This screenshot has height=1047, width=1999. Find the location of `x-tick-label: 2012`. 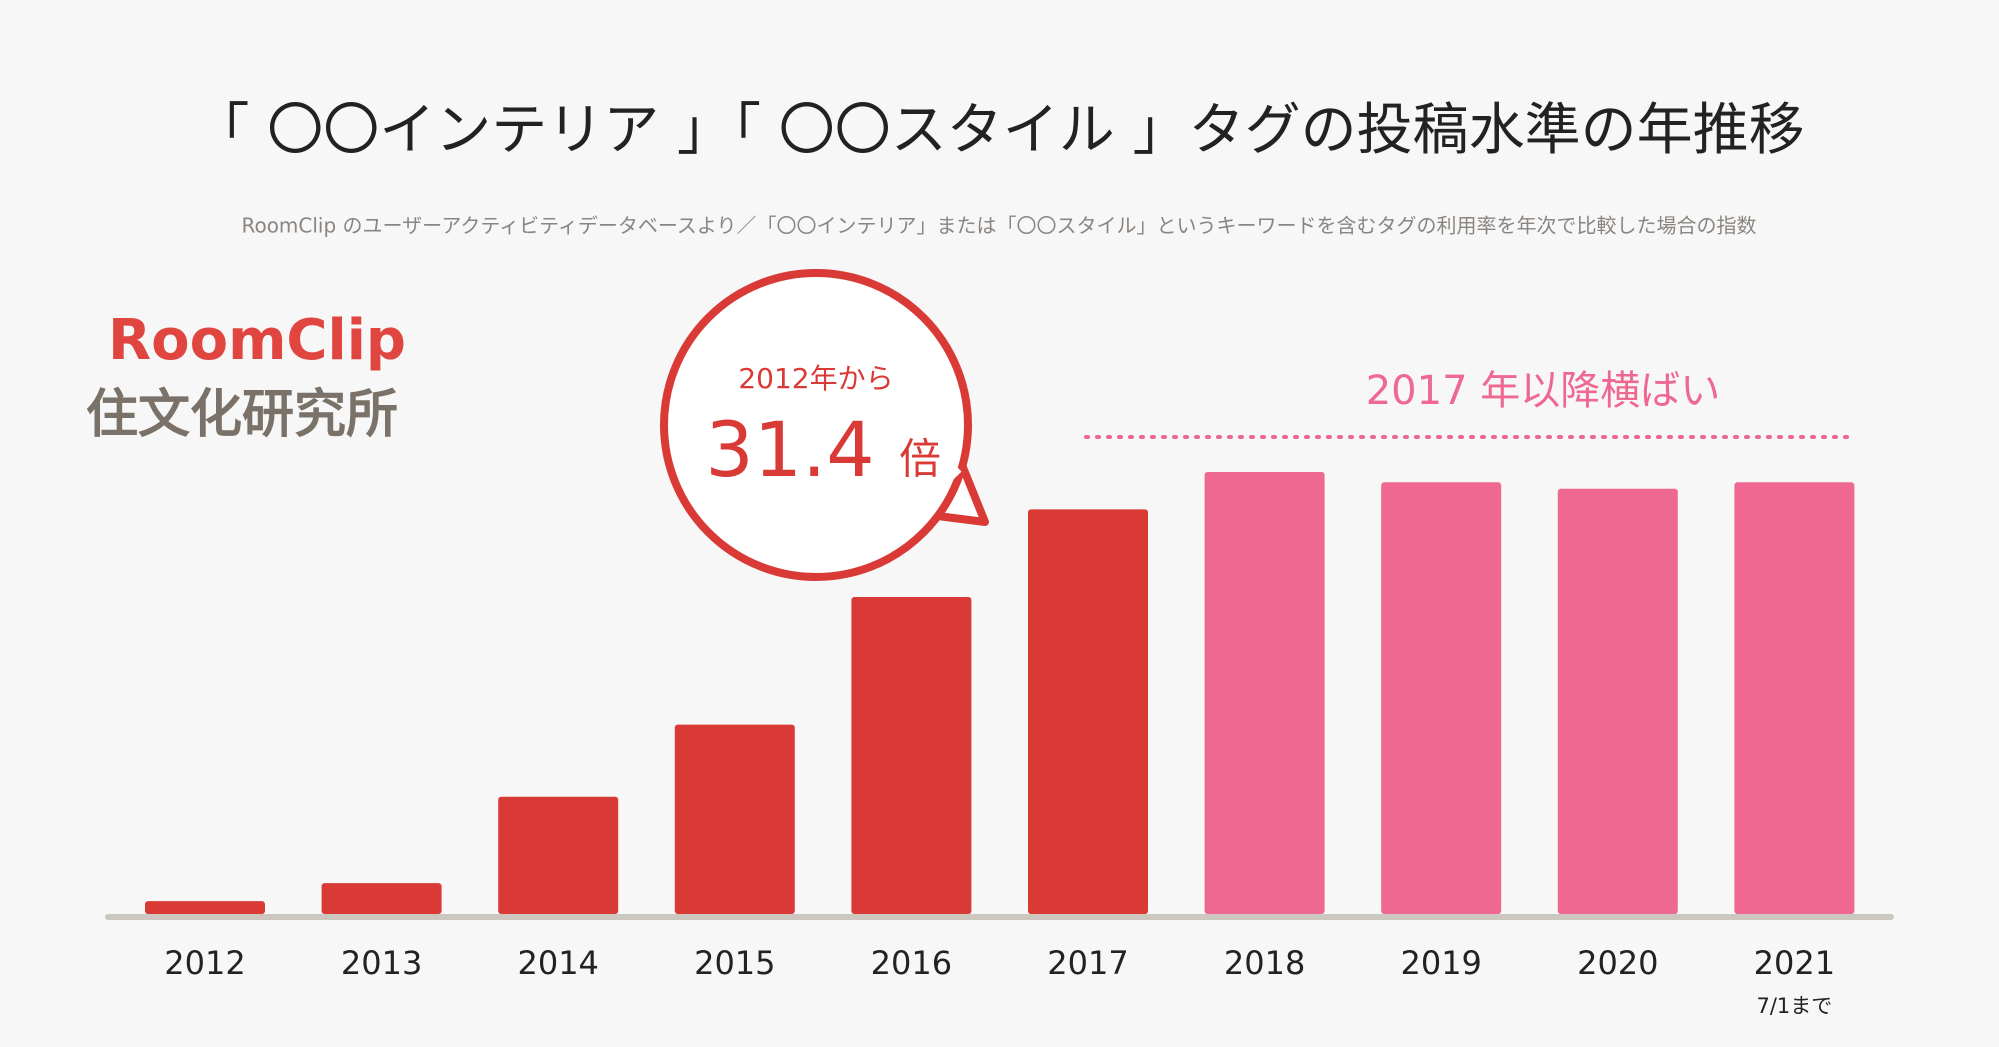

x-tick-label: 2012 is located at coordinates (204, 963).